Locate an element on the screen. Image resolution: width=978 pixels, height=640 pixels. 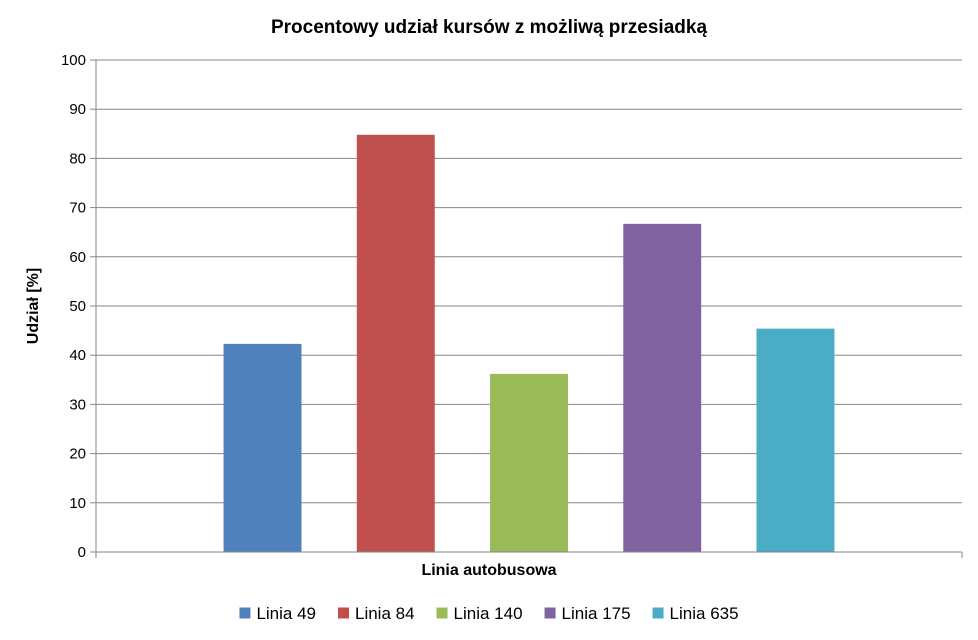
y-tick-label: 20 is located at coordinates (77, 454).